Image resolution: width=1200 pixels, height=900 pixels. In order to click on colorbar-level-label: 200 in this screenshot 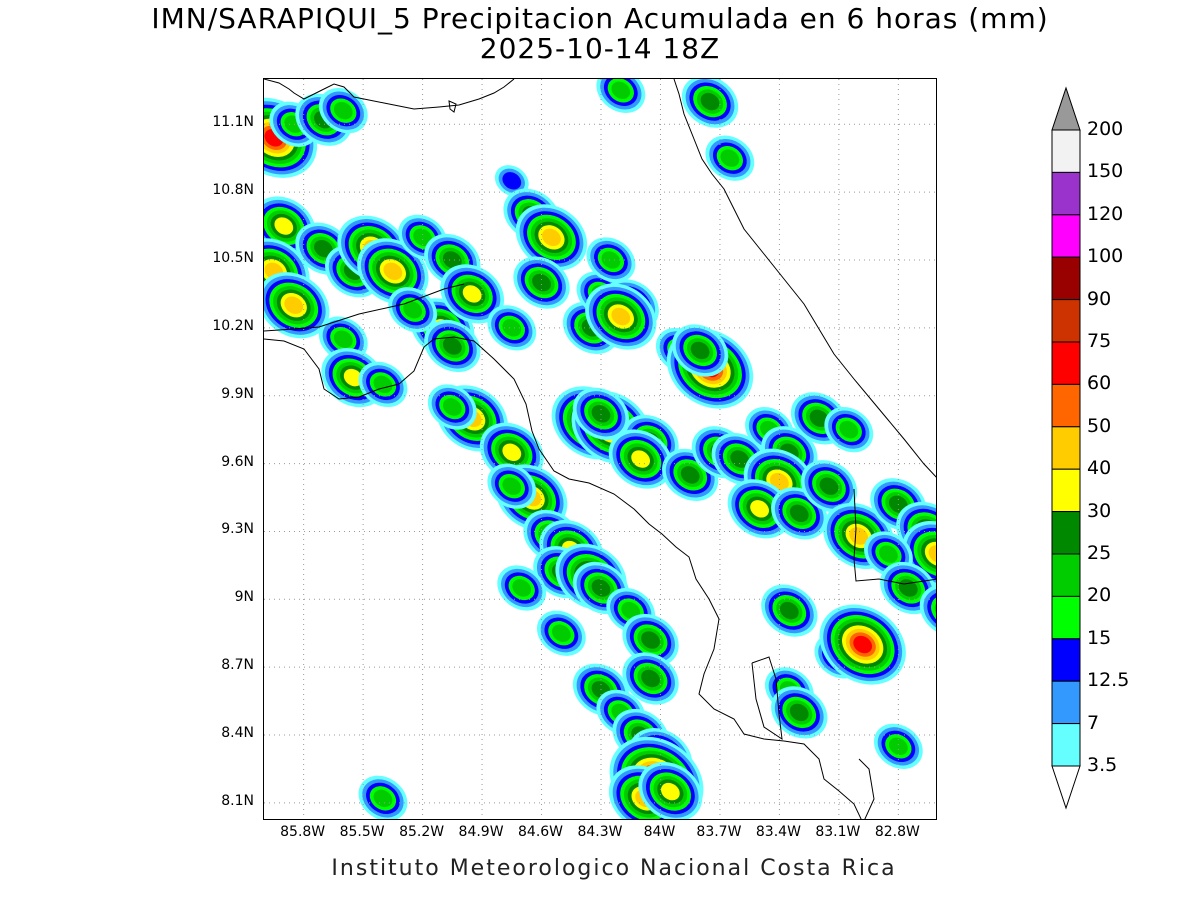, I will do `click(1105, 129)`.